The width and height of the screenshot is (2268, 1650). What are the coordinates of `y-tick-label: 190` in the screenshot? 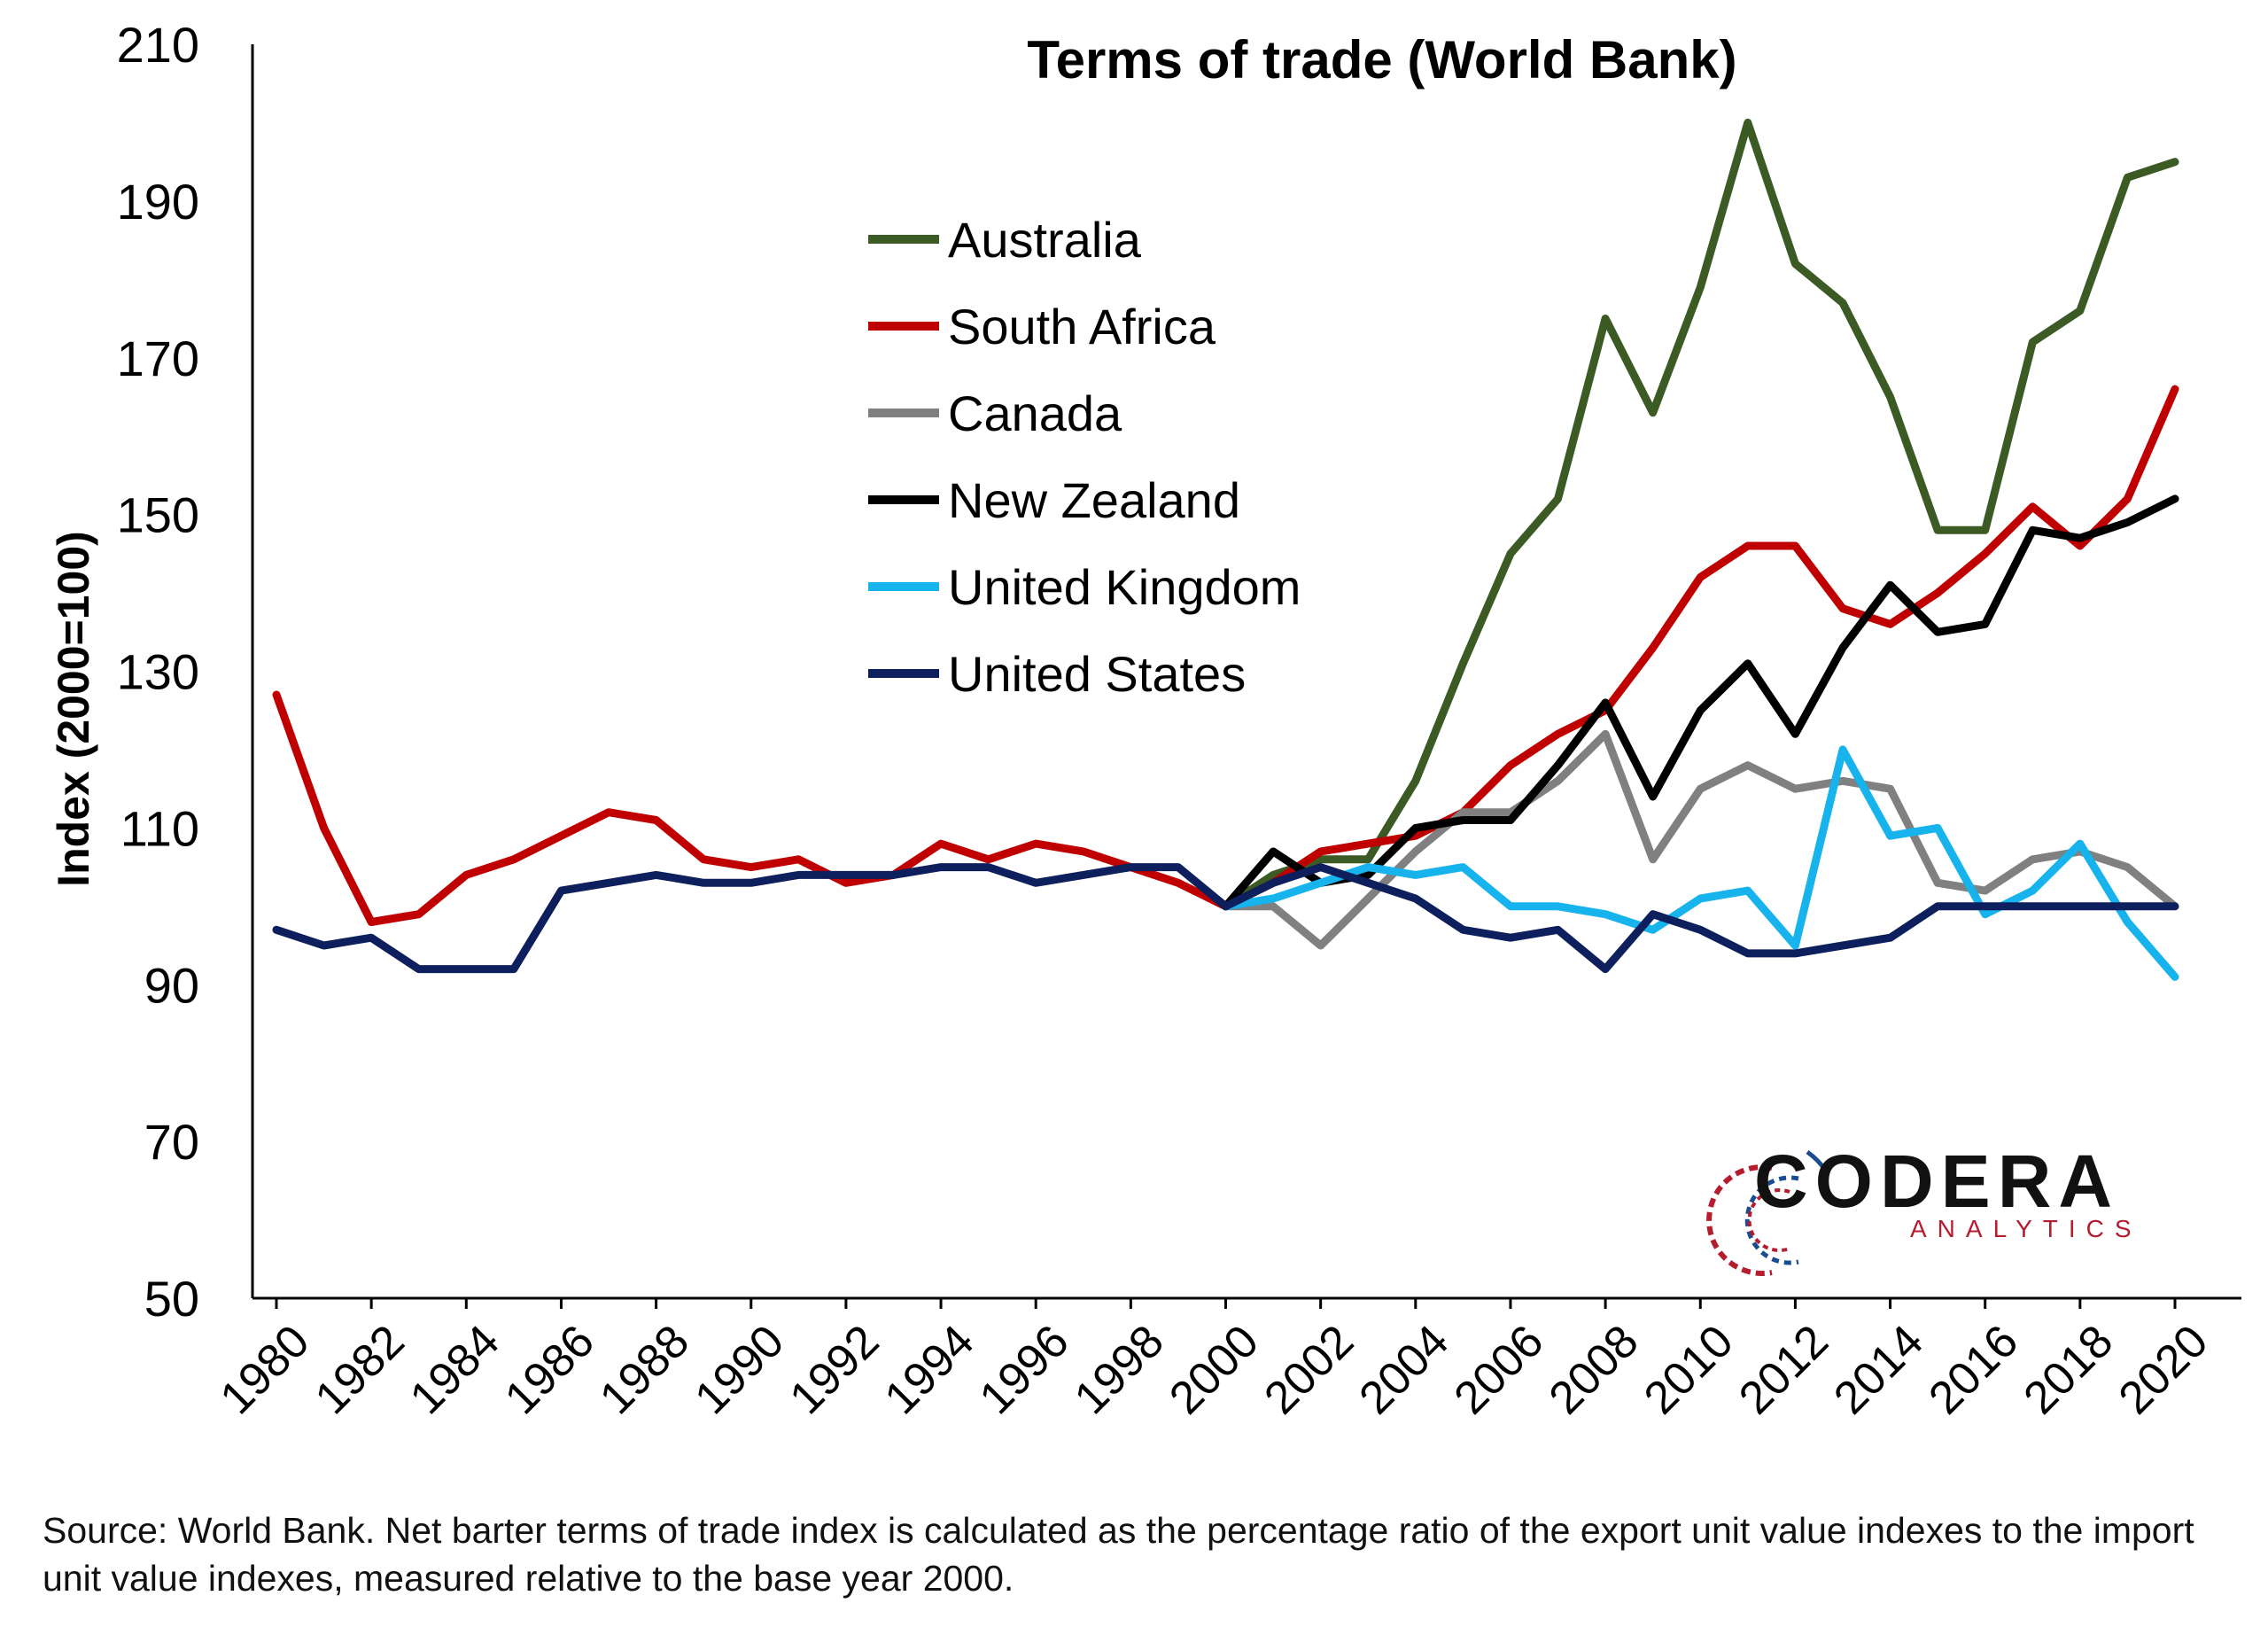 It's located at (158, 202).